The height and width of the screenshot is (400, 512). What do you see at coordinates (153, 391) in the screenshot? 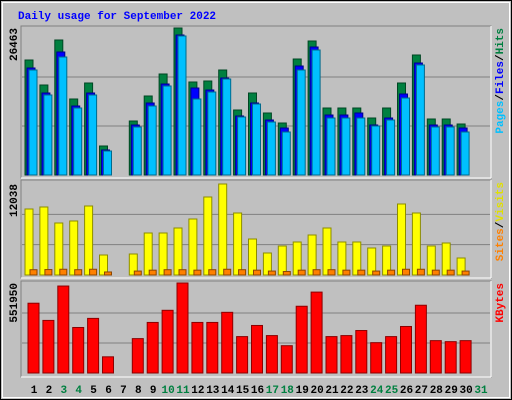
I see `x-tick-label: 9` at bounding box center [153, 391].